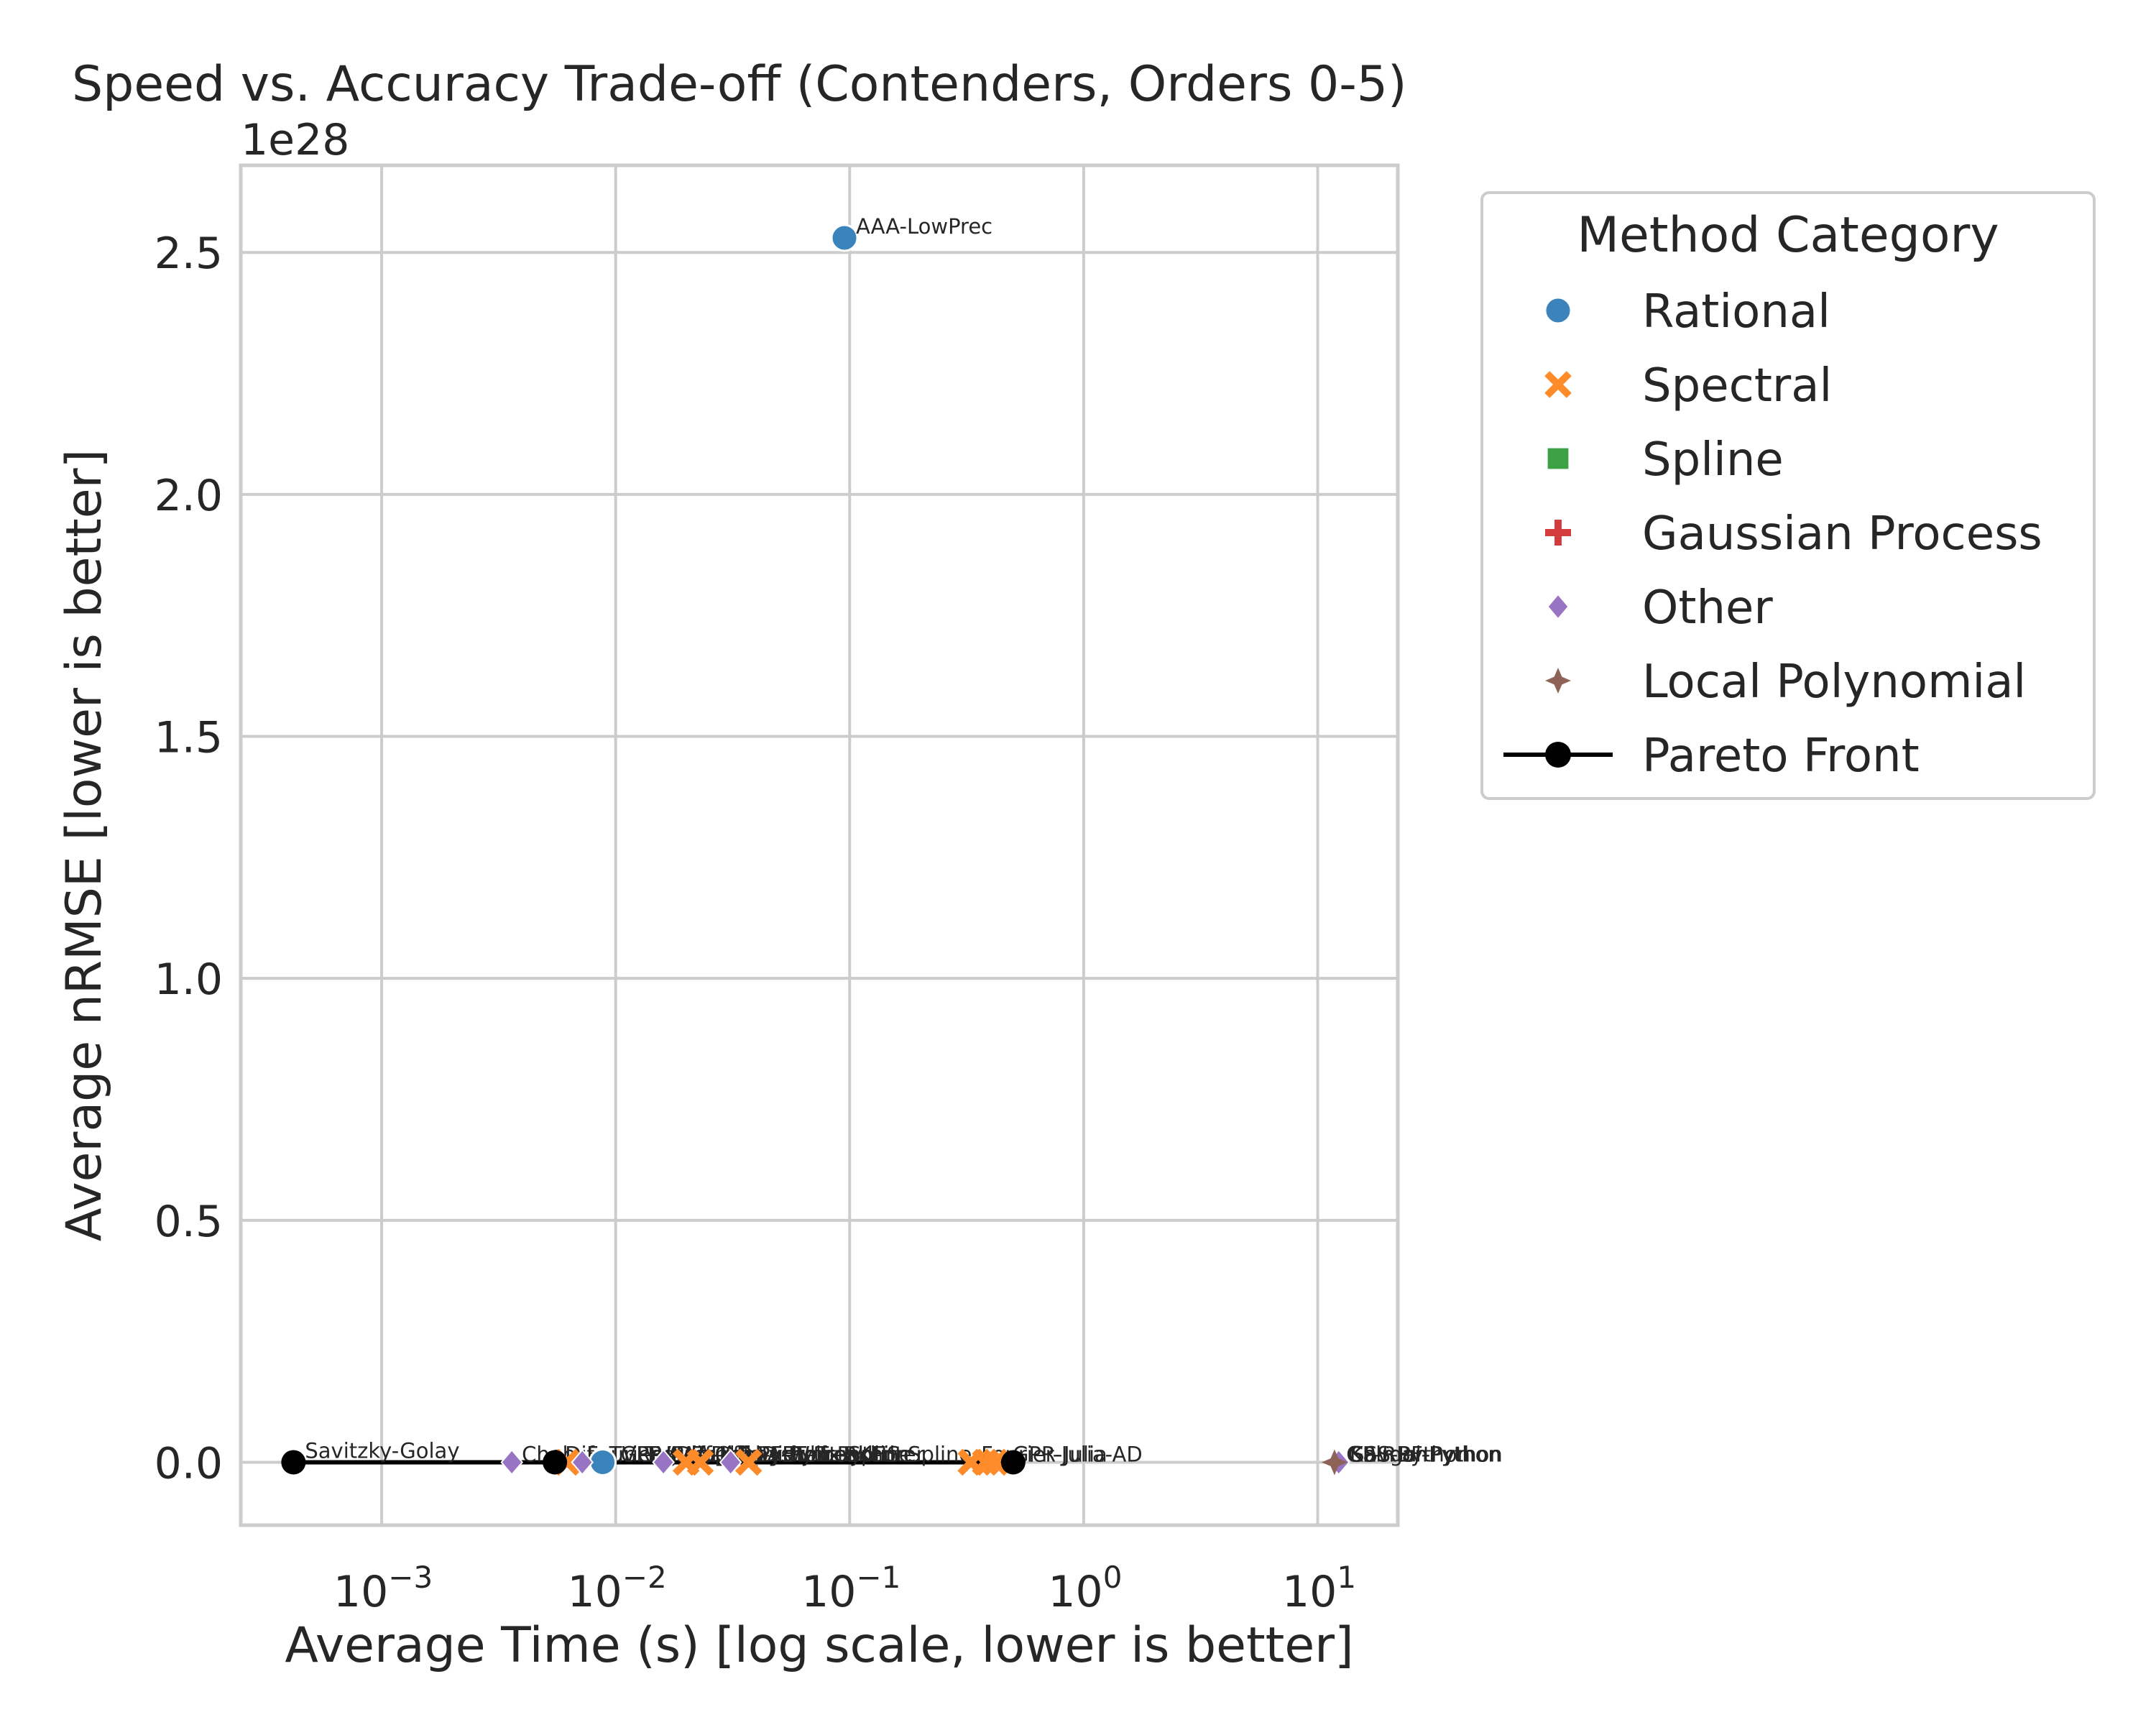  I want to click on x-ticks: 10⁻³ 10⁻² 10⁻¹ 10⁰ 10¹, so click(844, 1588).